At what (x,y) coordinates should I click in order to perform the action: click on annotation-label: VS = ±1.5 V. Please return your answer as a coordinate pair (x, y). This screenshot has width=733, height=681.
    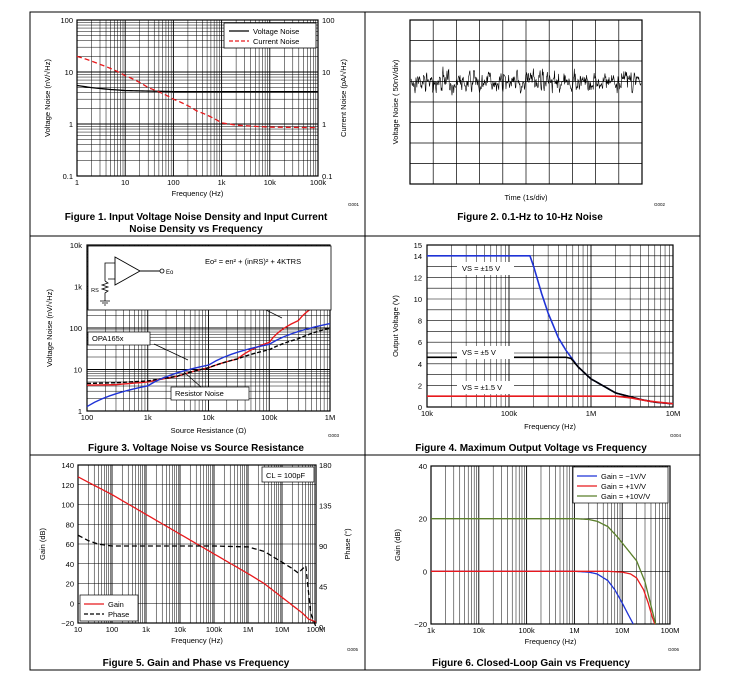
    Looking at the image, I should click on (482, 387).